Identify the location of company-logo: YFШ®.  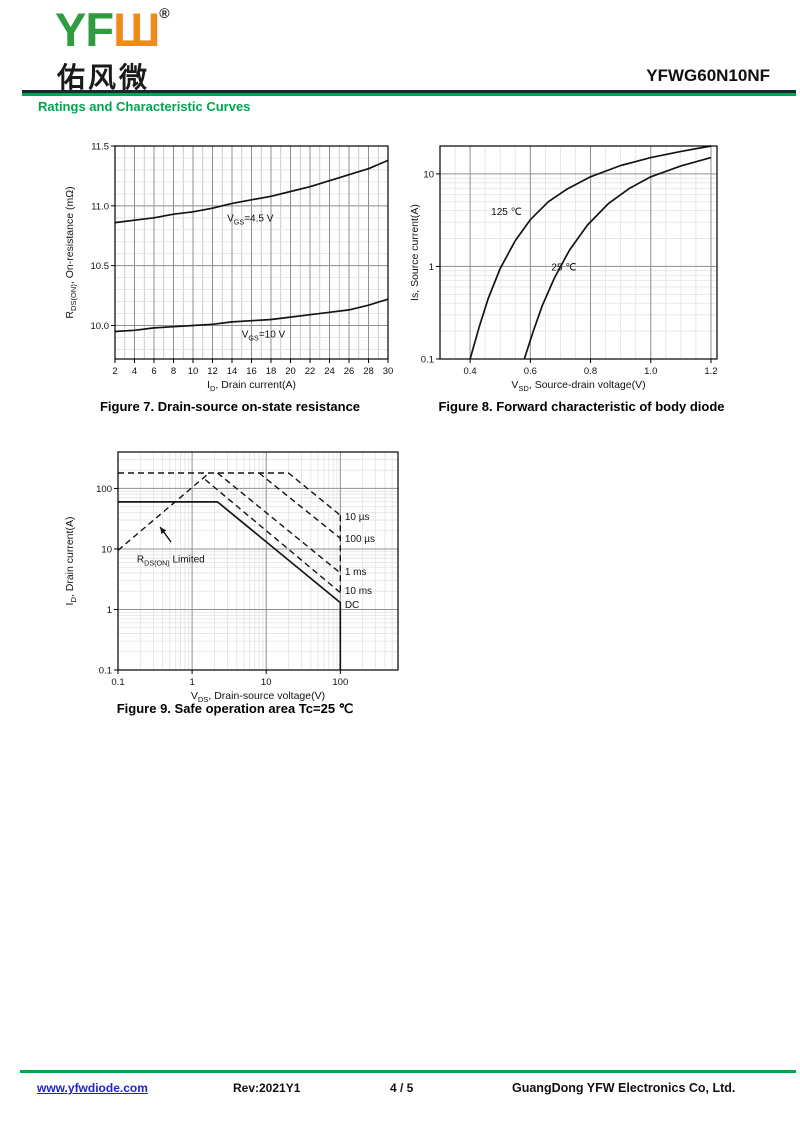
(112, 29).